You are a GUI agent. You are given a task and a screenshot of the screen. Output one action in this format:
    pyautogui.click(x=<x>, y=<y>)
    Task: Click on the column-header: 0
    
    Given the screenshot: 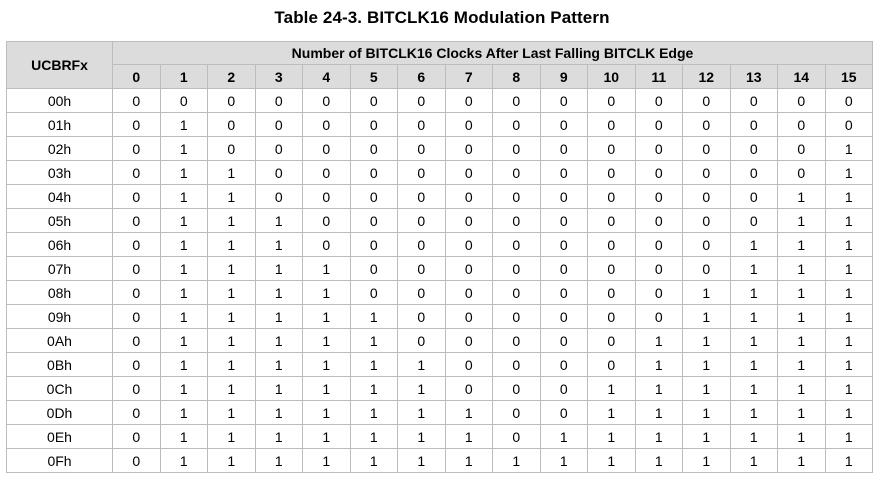 What is the action you would take?
    pyautogui.click(x=136, y=76)
    